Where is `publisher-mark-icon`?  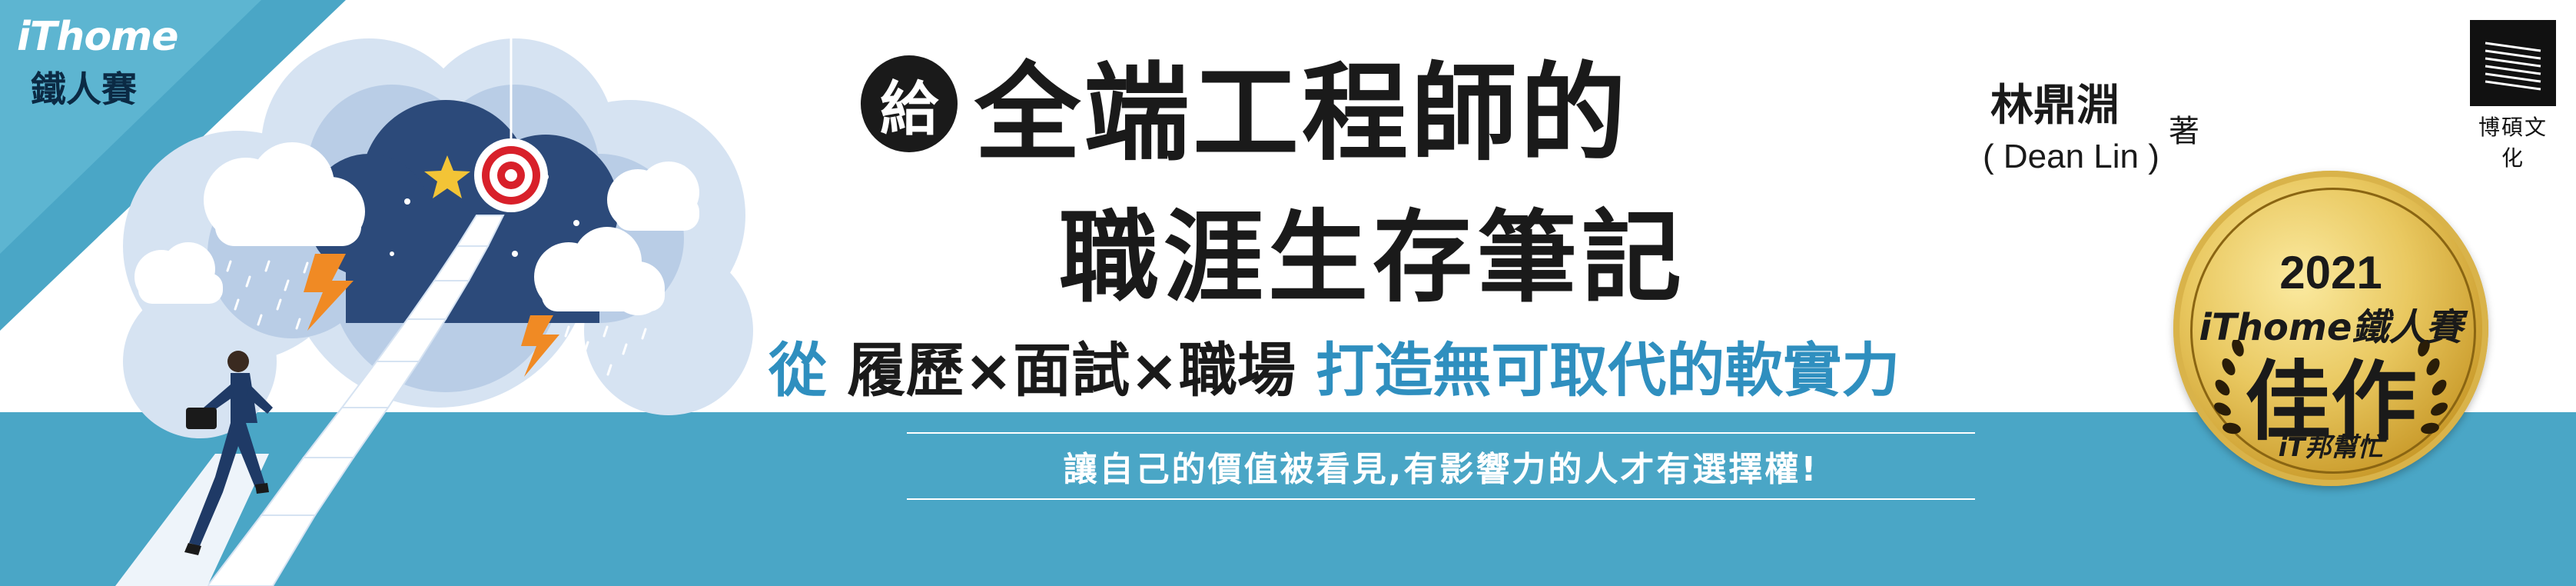
publisher-mark-icon is located at coordinates (2513, 63).